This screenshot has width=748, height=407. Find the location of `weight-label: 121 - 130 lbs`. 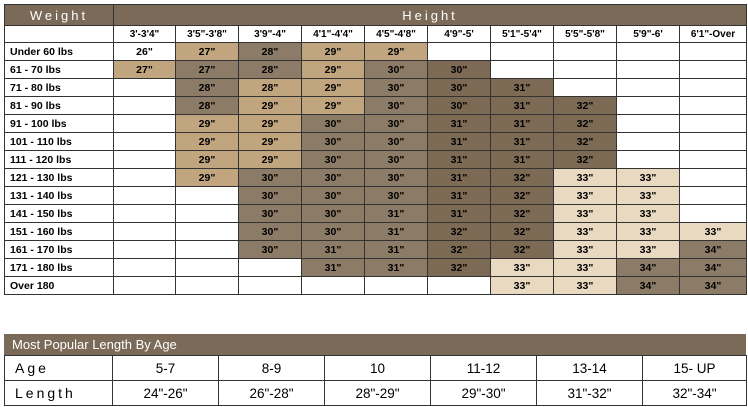

weight-label: 121 - 130 lbs is located at coordinates (59, 177).